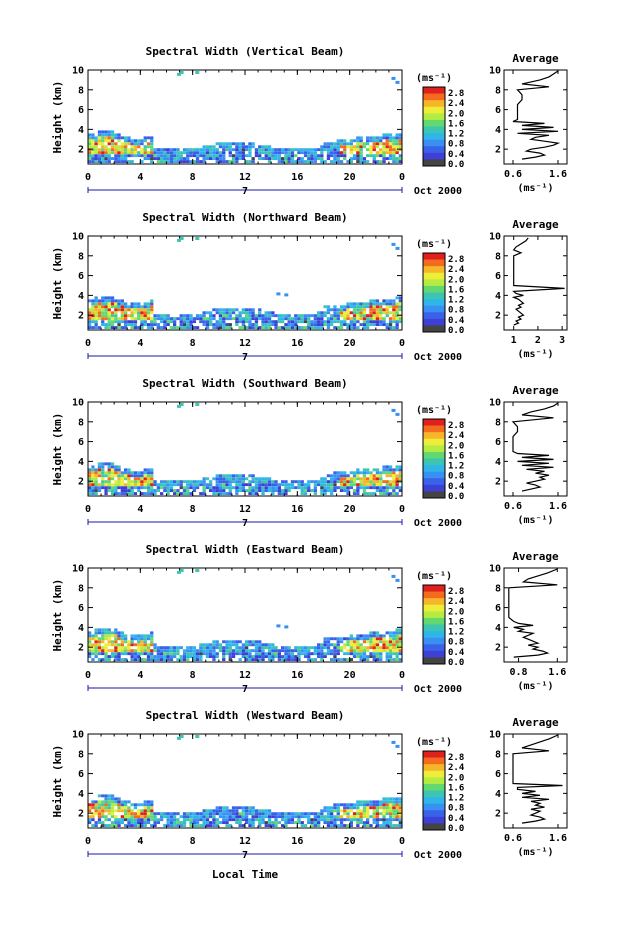 The width and height of the screenshot is (624, 929). Describe the element at coordinates (78, 237) in the screenshot. I see `y-tick-label: 10` at that location.